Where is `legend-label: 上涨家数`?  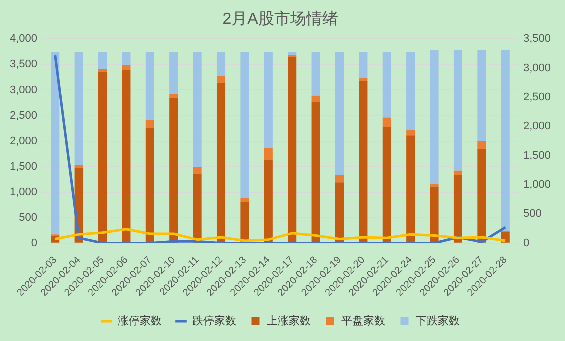 legend-label: 上涨家数 is located at coordinates (288, 321).